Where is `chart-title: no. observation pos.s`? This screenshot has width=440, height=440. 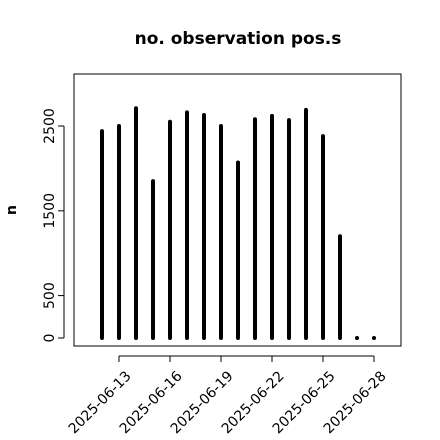
chart-title: no. observation pos.s is located at coordinates (238, 39).